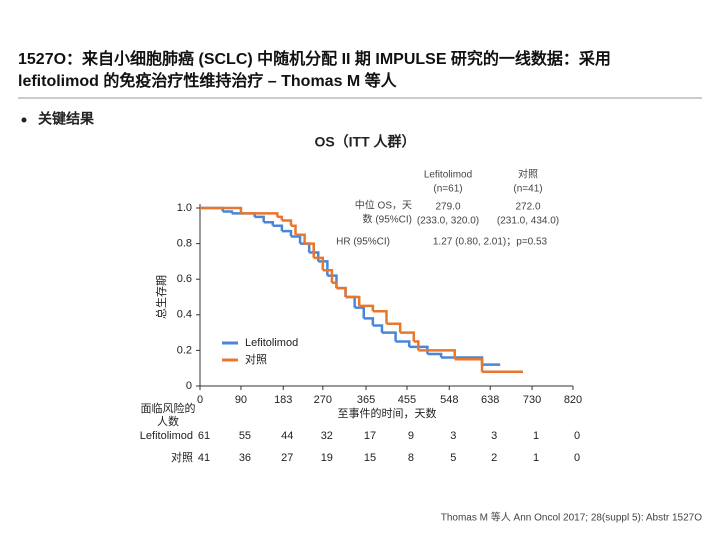  What do you see at coordinates (364, 142) in the screenshot?
I see `chart-title: OS（ITT 人群）` at bounding box center [364, 142].